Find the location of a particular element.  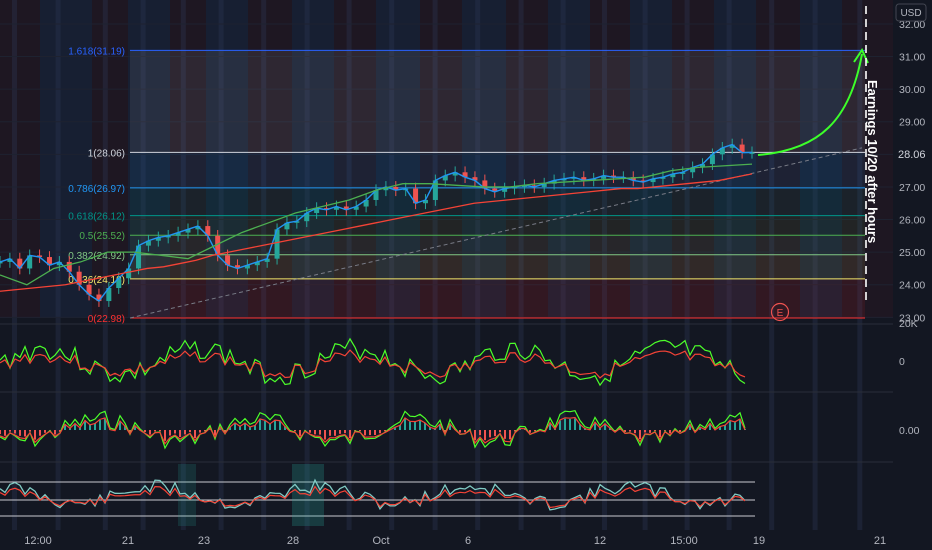

last-price-value: 28.06 is located at coordinates (912, 155).